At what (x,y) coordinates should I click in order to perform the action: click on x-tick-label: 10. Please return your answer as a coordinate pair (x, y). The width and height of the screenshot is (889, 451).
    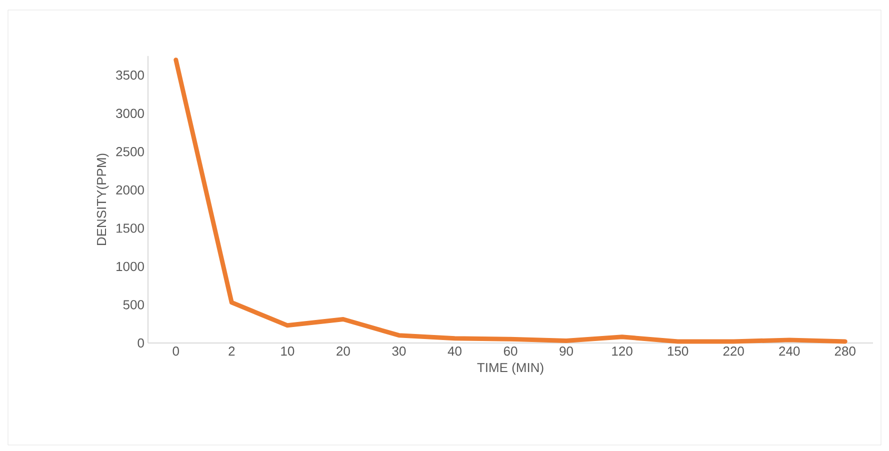
    Looking at the image, I should click on (287, 351).